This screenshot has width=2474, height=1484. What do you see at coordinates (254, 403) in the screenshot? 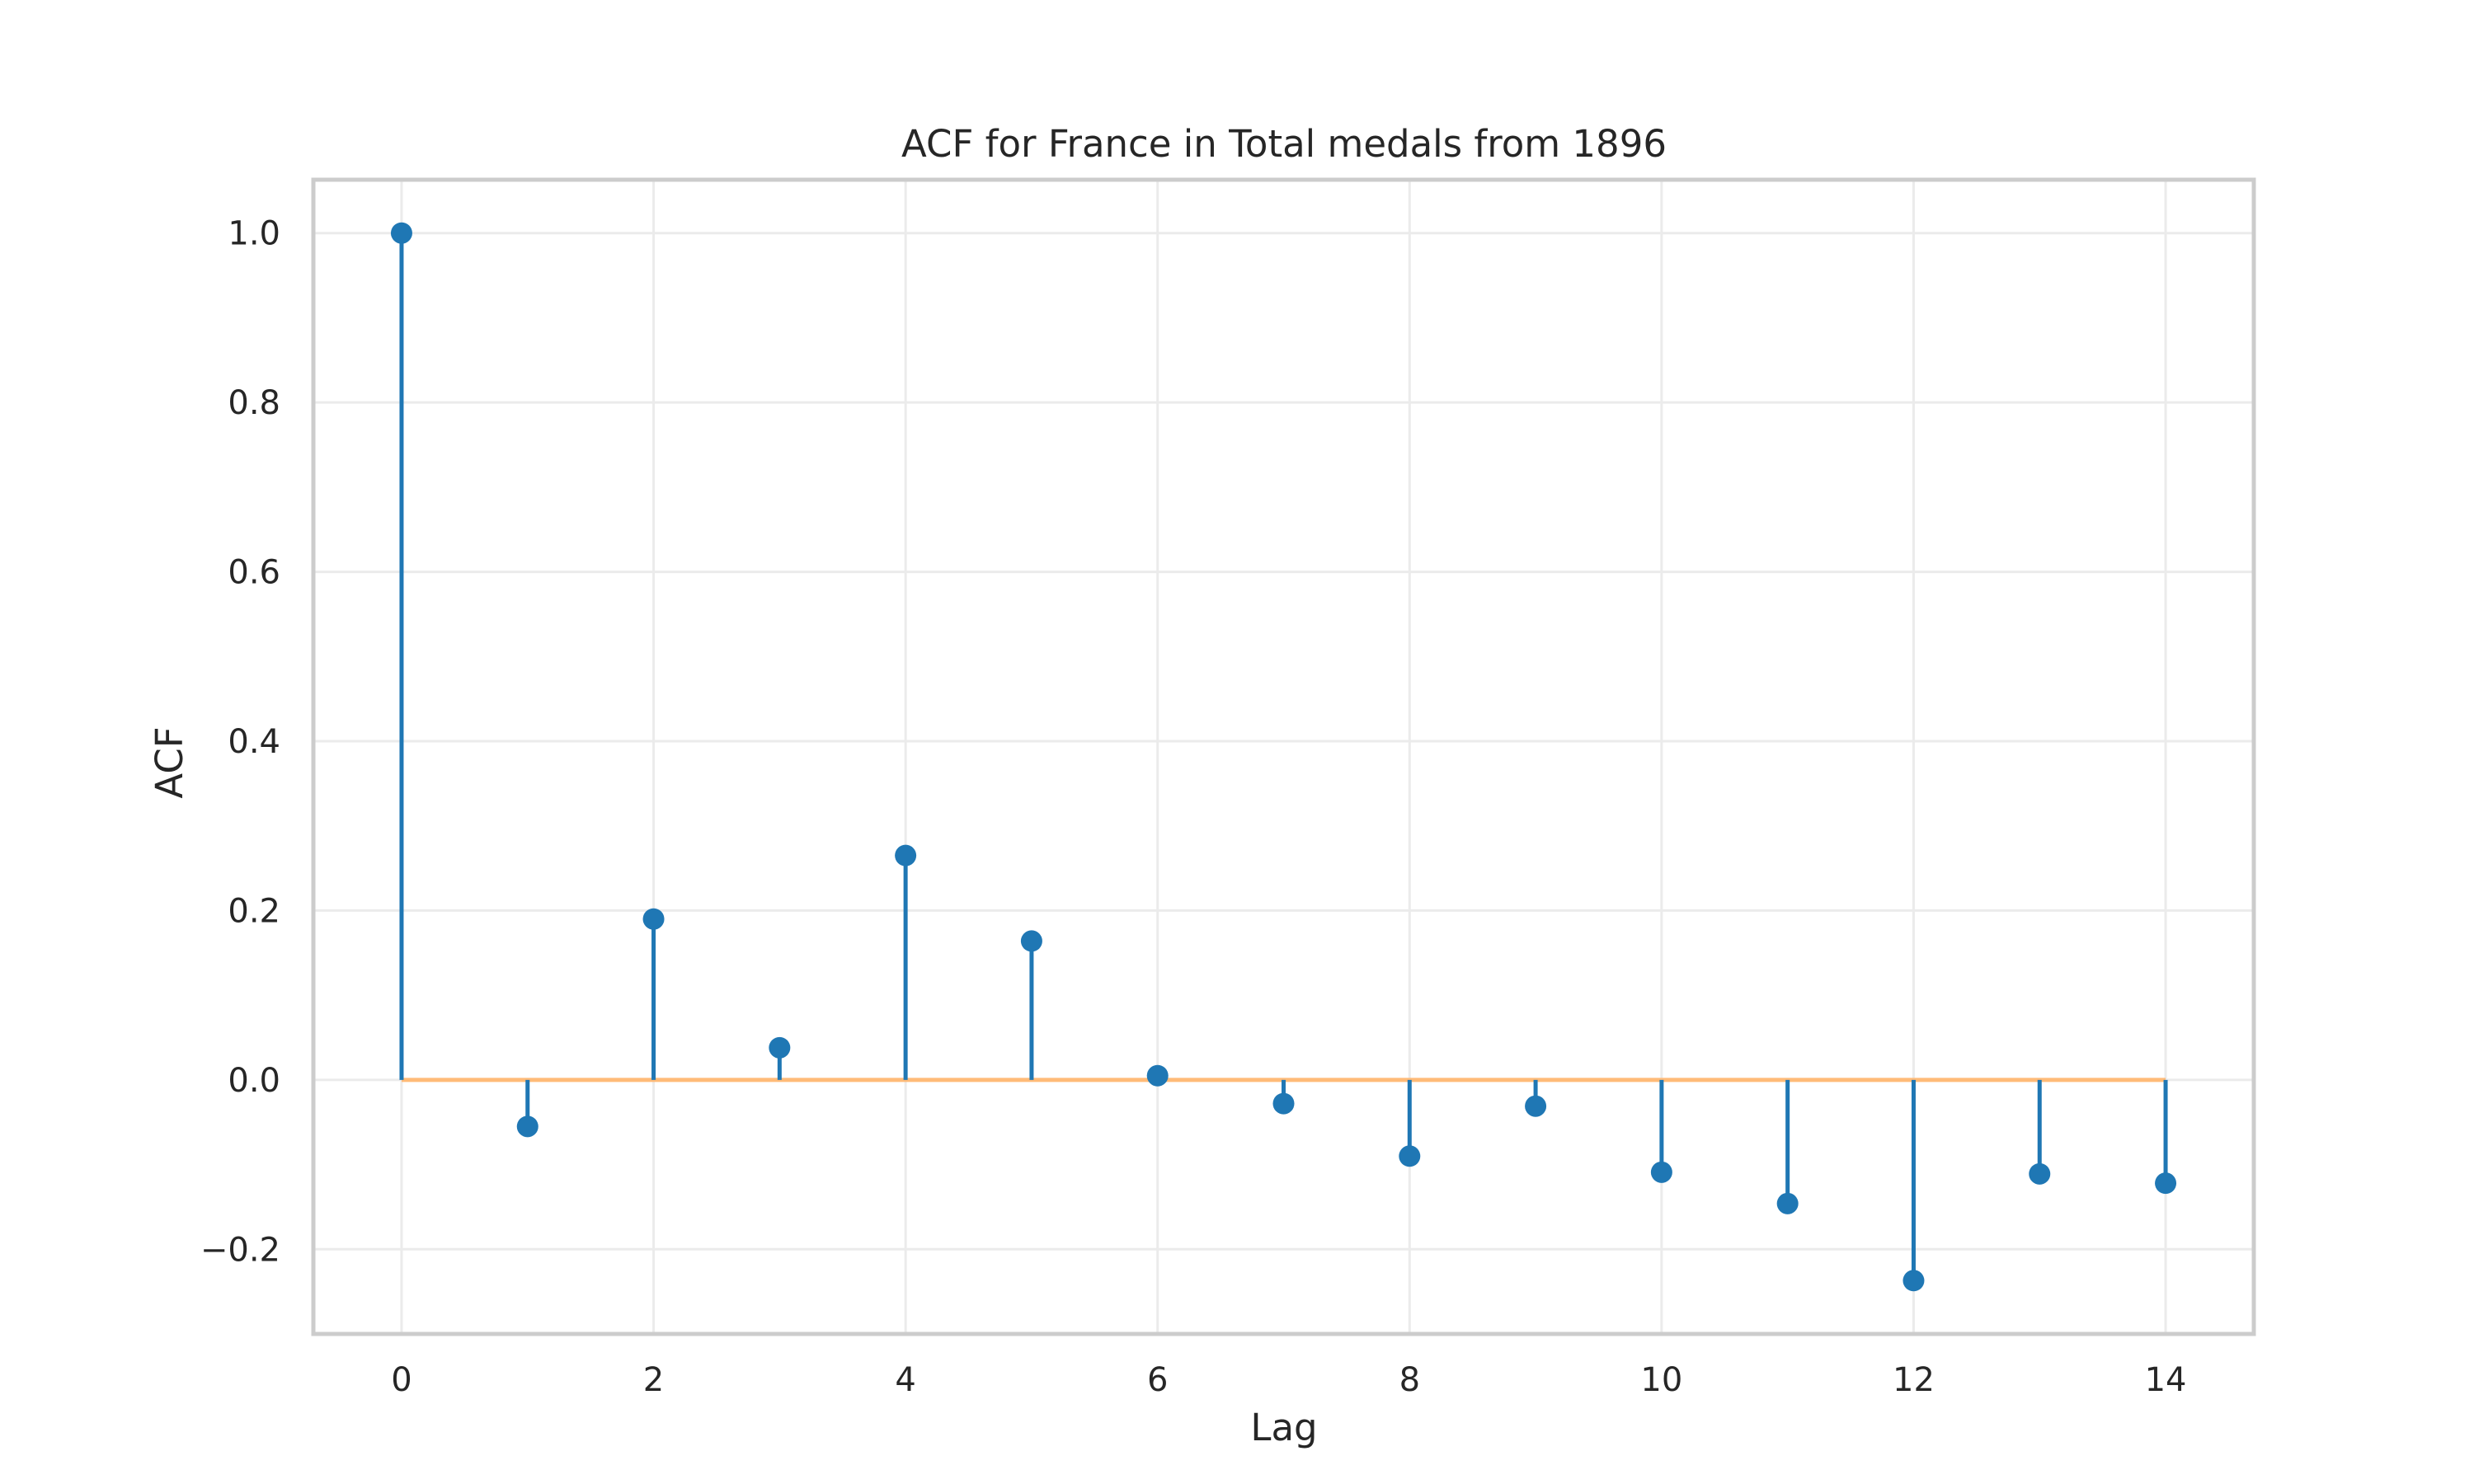
I see `y-tick-label: 0.8` at bounding box center [254, 403].